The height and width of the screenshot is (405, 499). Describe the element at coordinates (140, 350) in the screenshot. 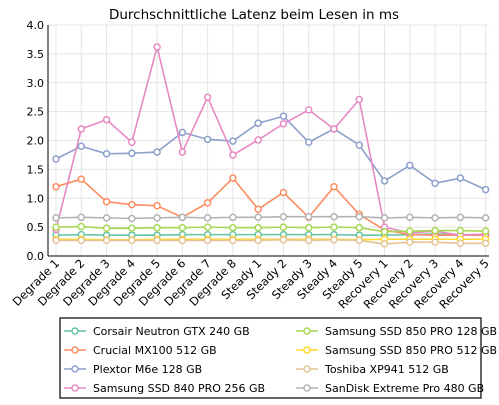

I see `legend-item: Crucial MX100 512 GB` at that location.